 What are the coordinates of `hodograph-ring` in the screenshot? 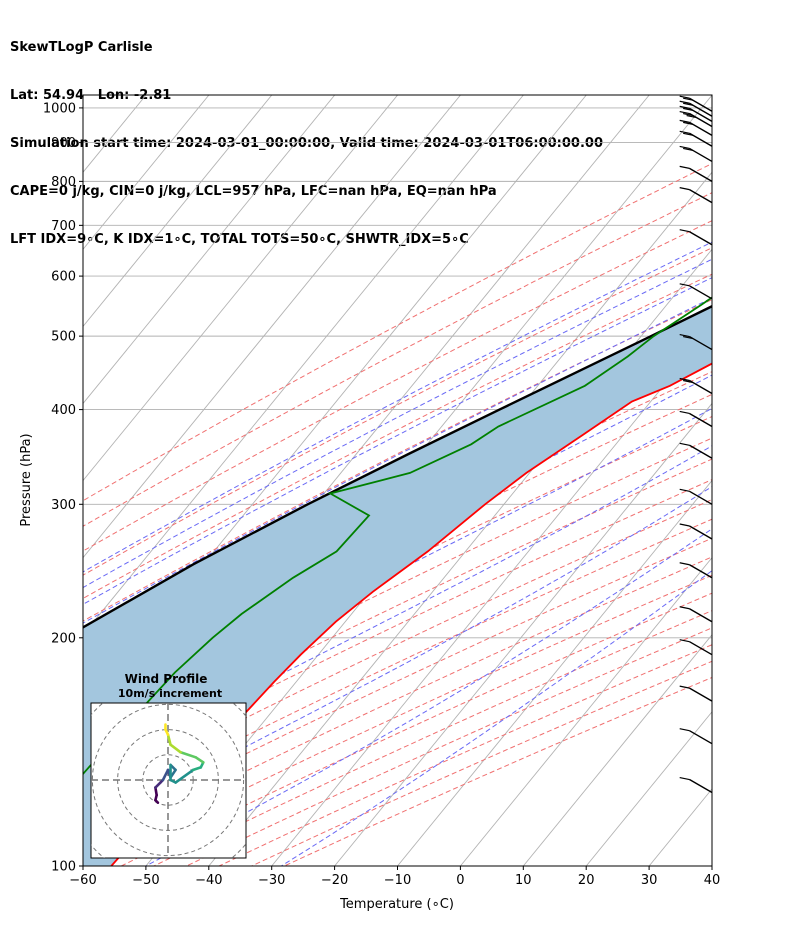 It's located at (168, 780).